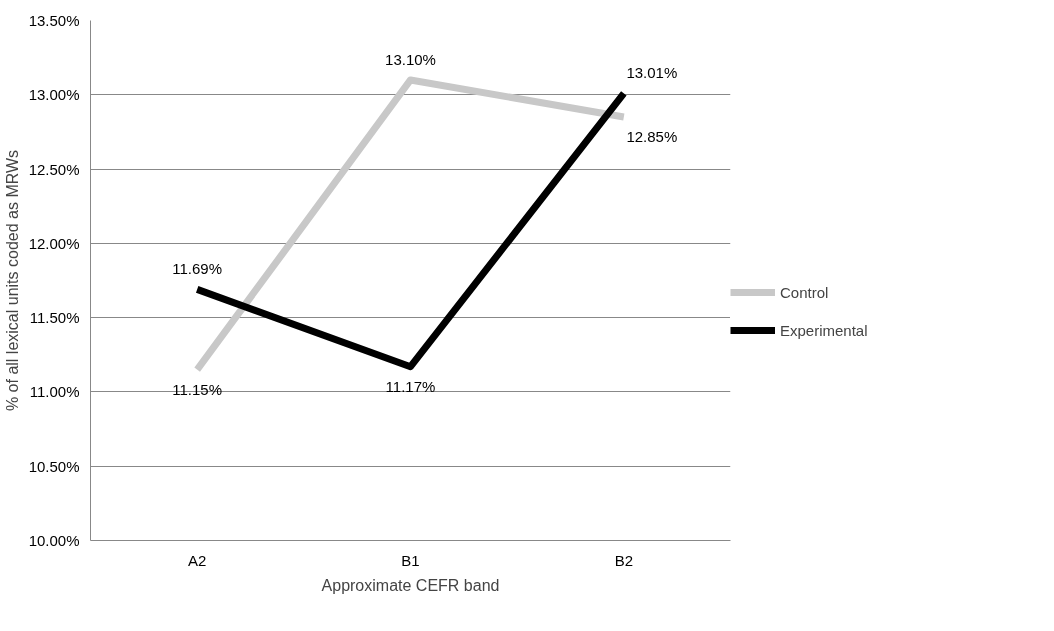  I want to click on y-tick-label: 13.50%, so click(54, 20).